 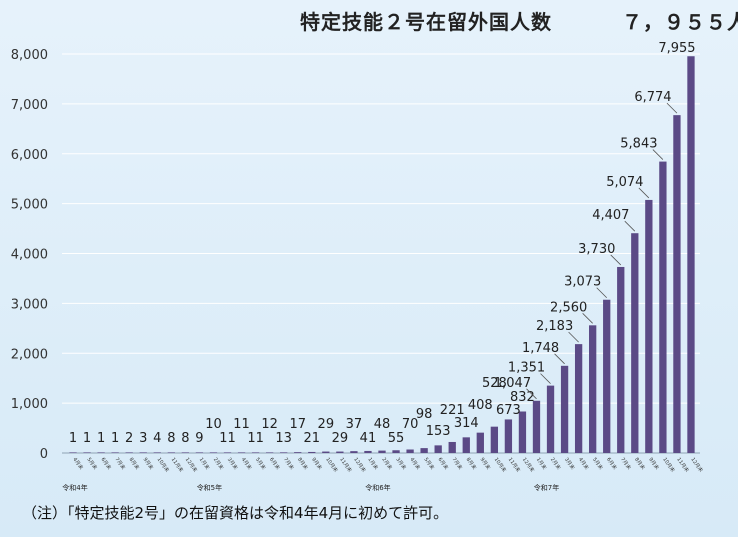 What do you see at coordinates (29, 255) in the screenshot?
I see `y-tick-label: 4,000` at bounding box center [29, 255].